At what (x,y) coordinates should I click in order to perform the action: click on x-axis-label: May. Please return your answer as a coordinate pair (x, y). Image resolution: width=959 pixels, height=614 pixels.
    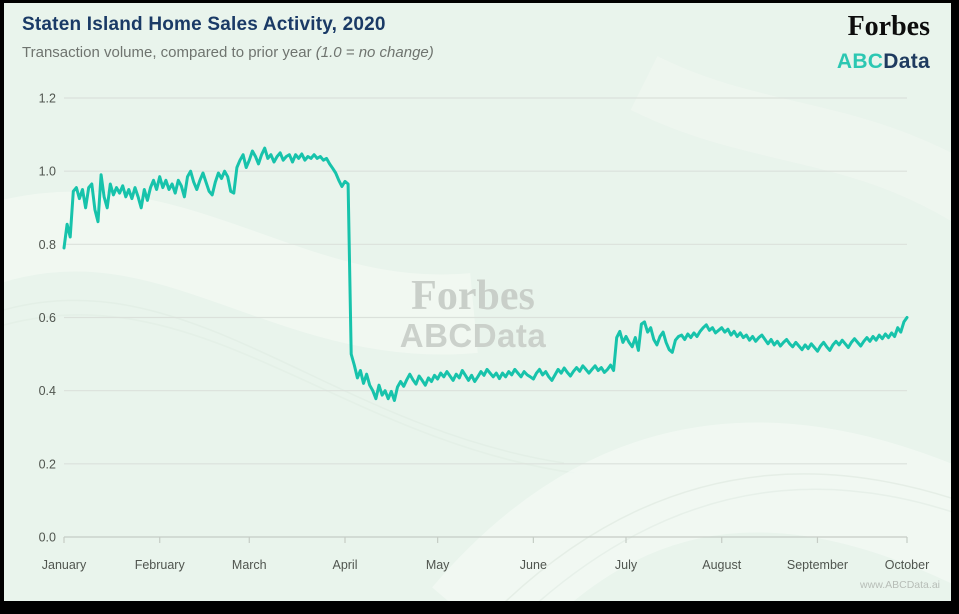
    Looking at the image, I should click on (438, 565).